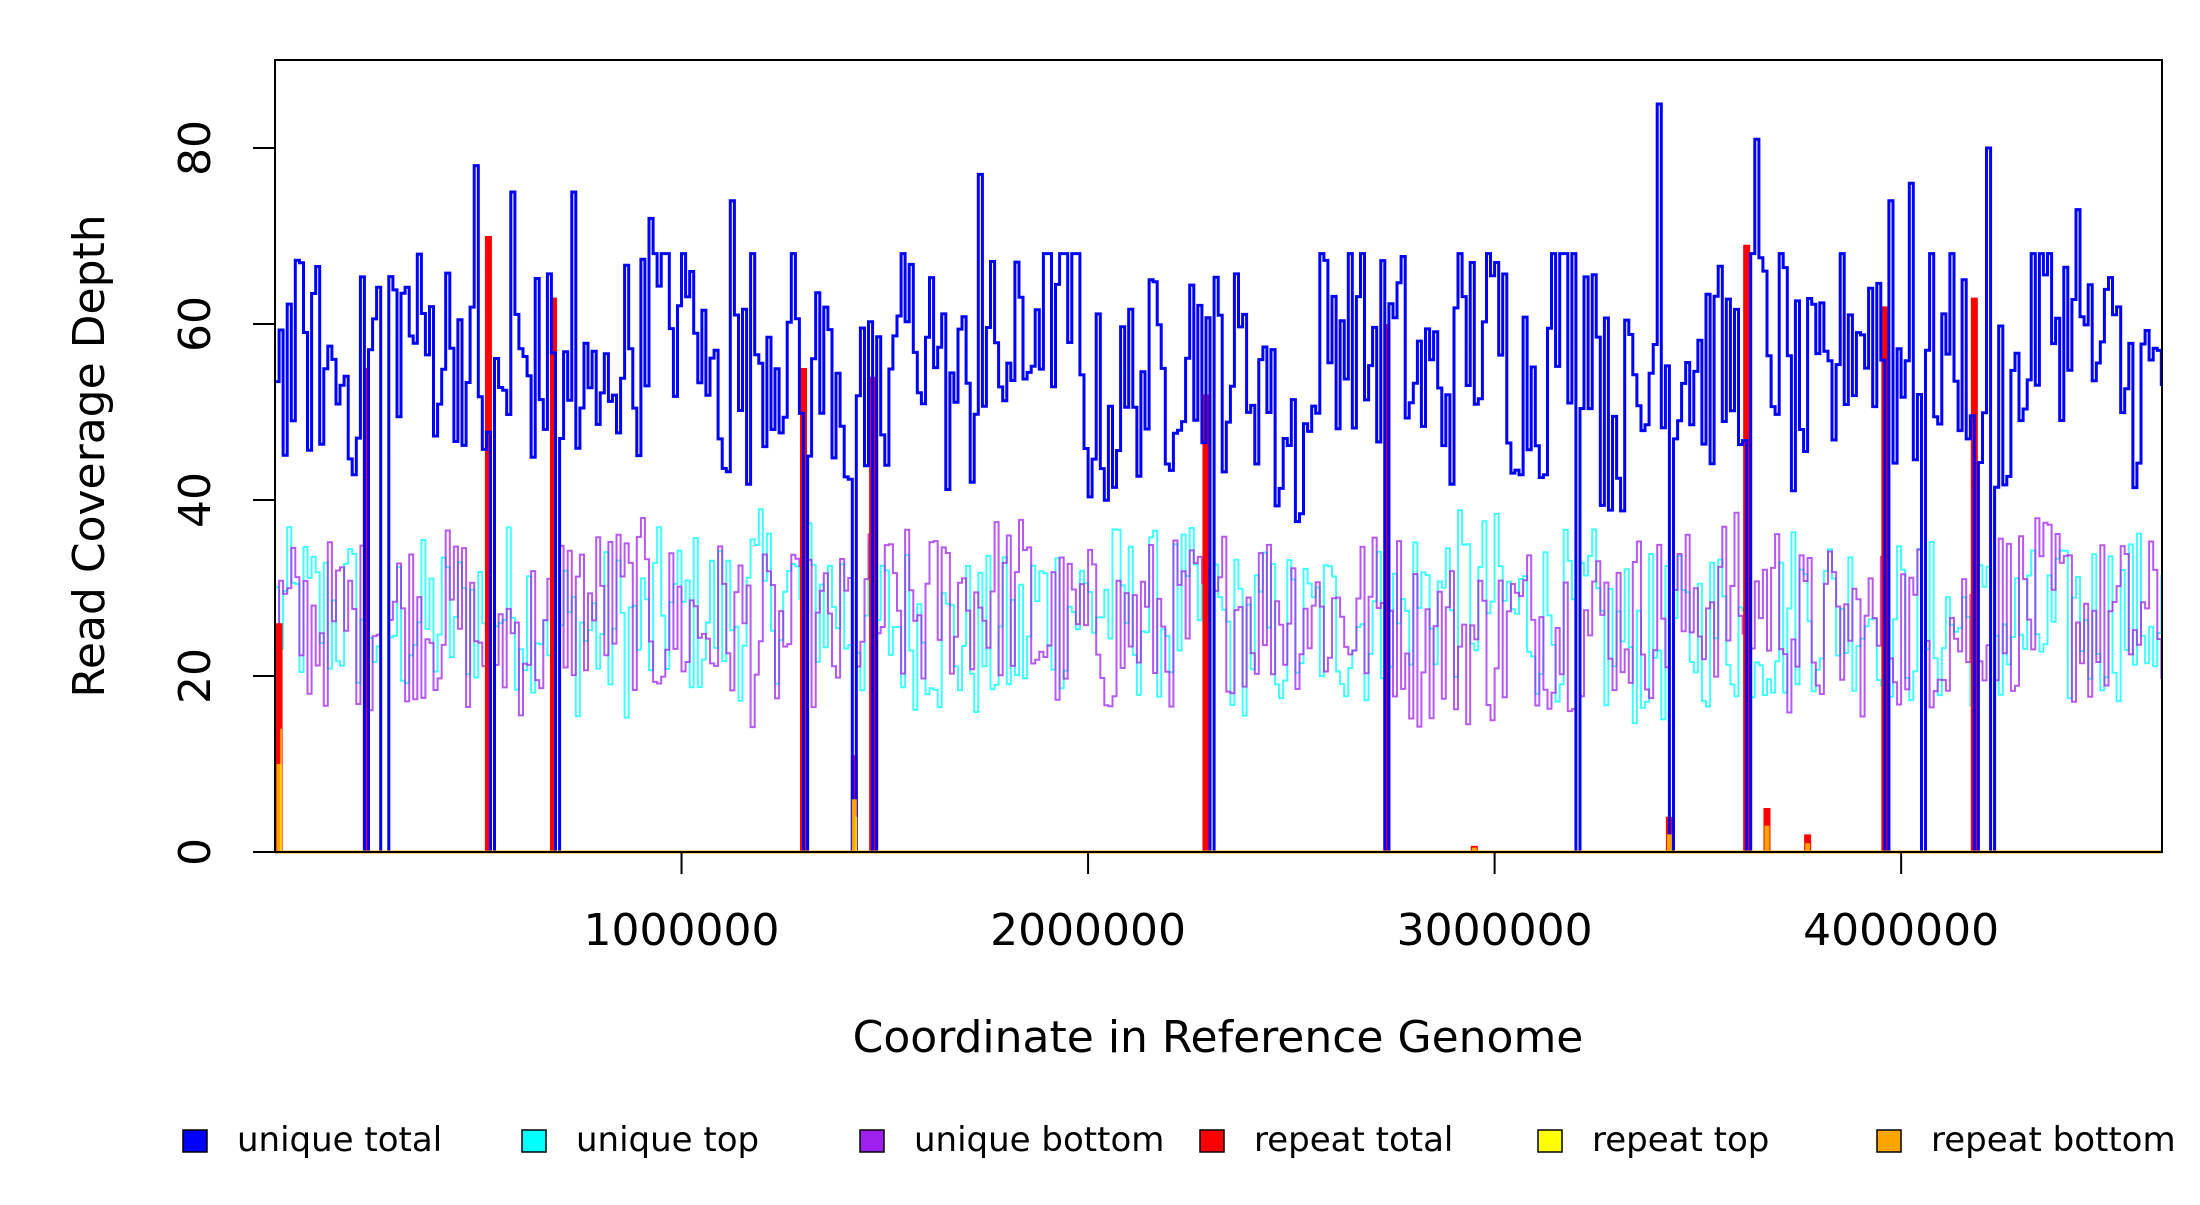  What do you see at coordinates (195, 148) in the screenshot?
I see `y-tick-label: 80` at bounding box center [195, 148].